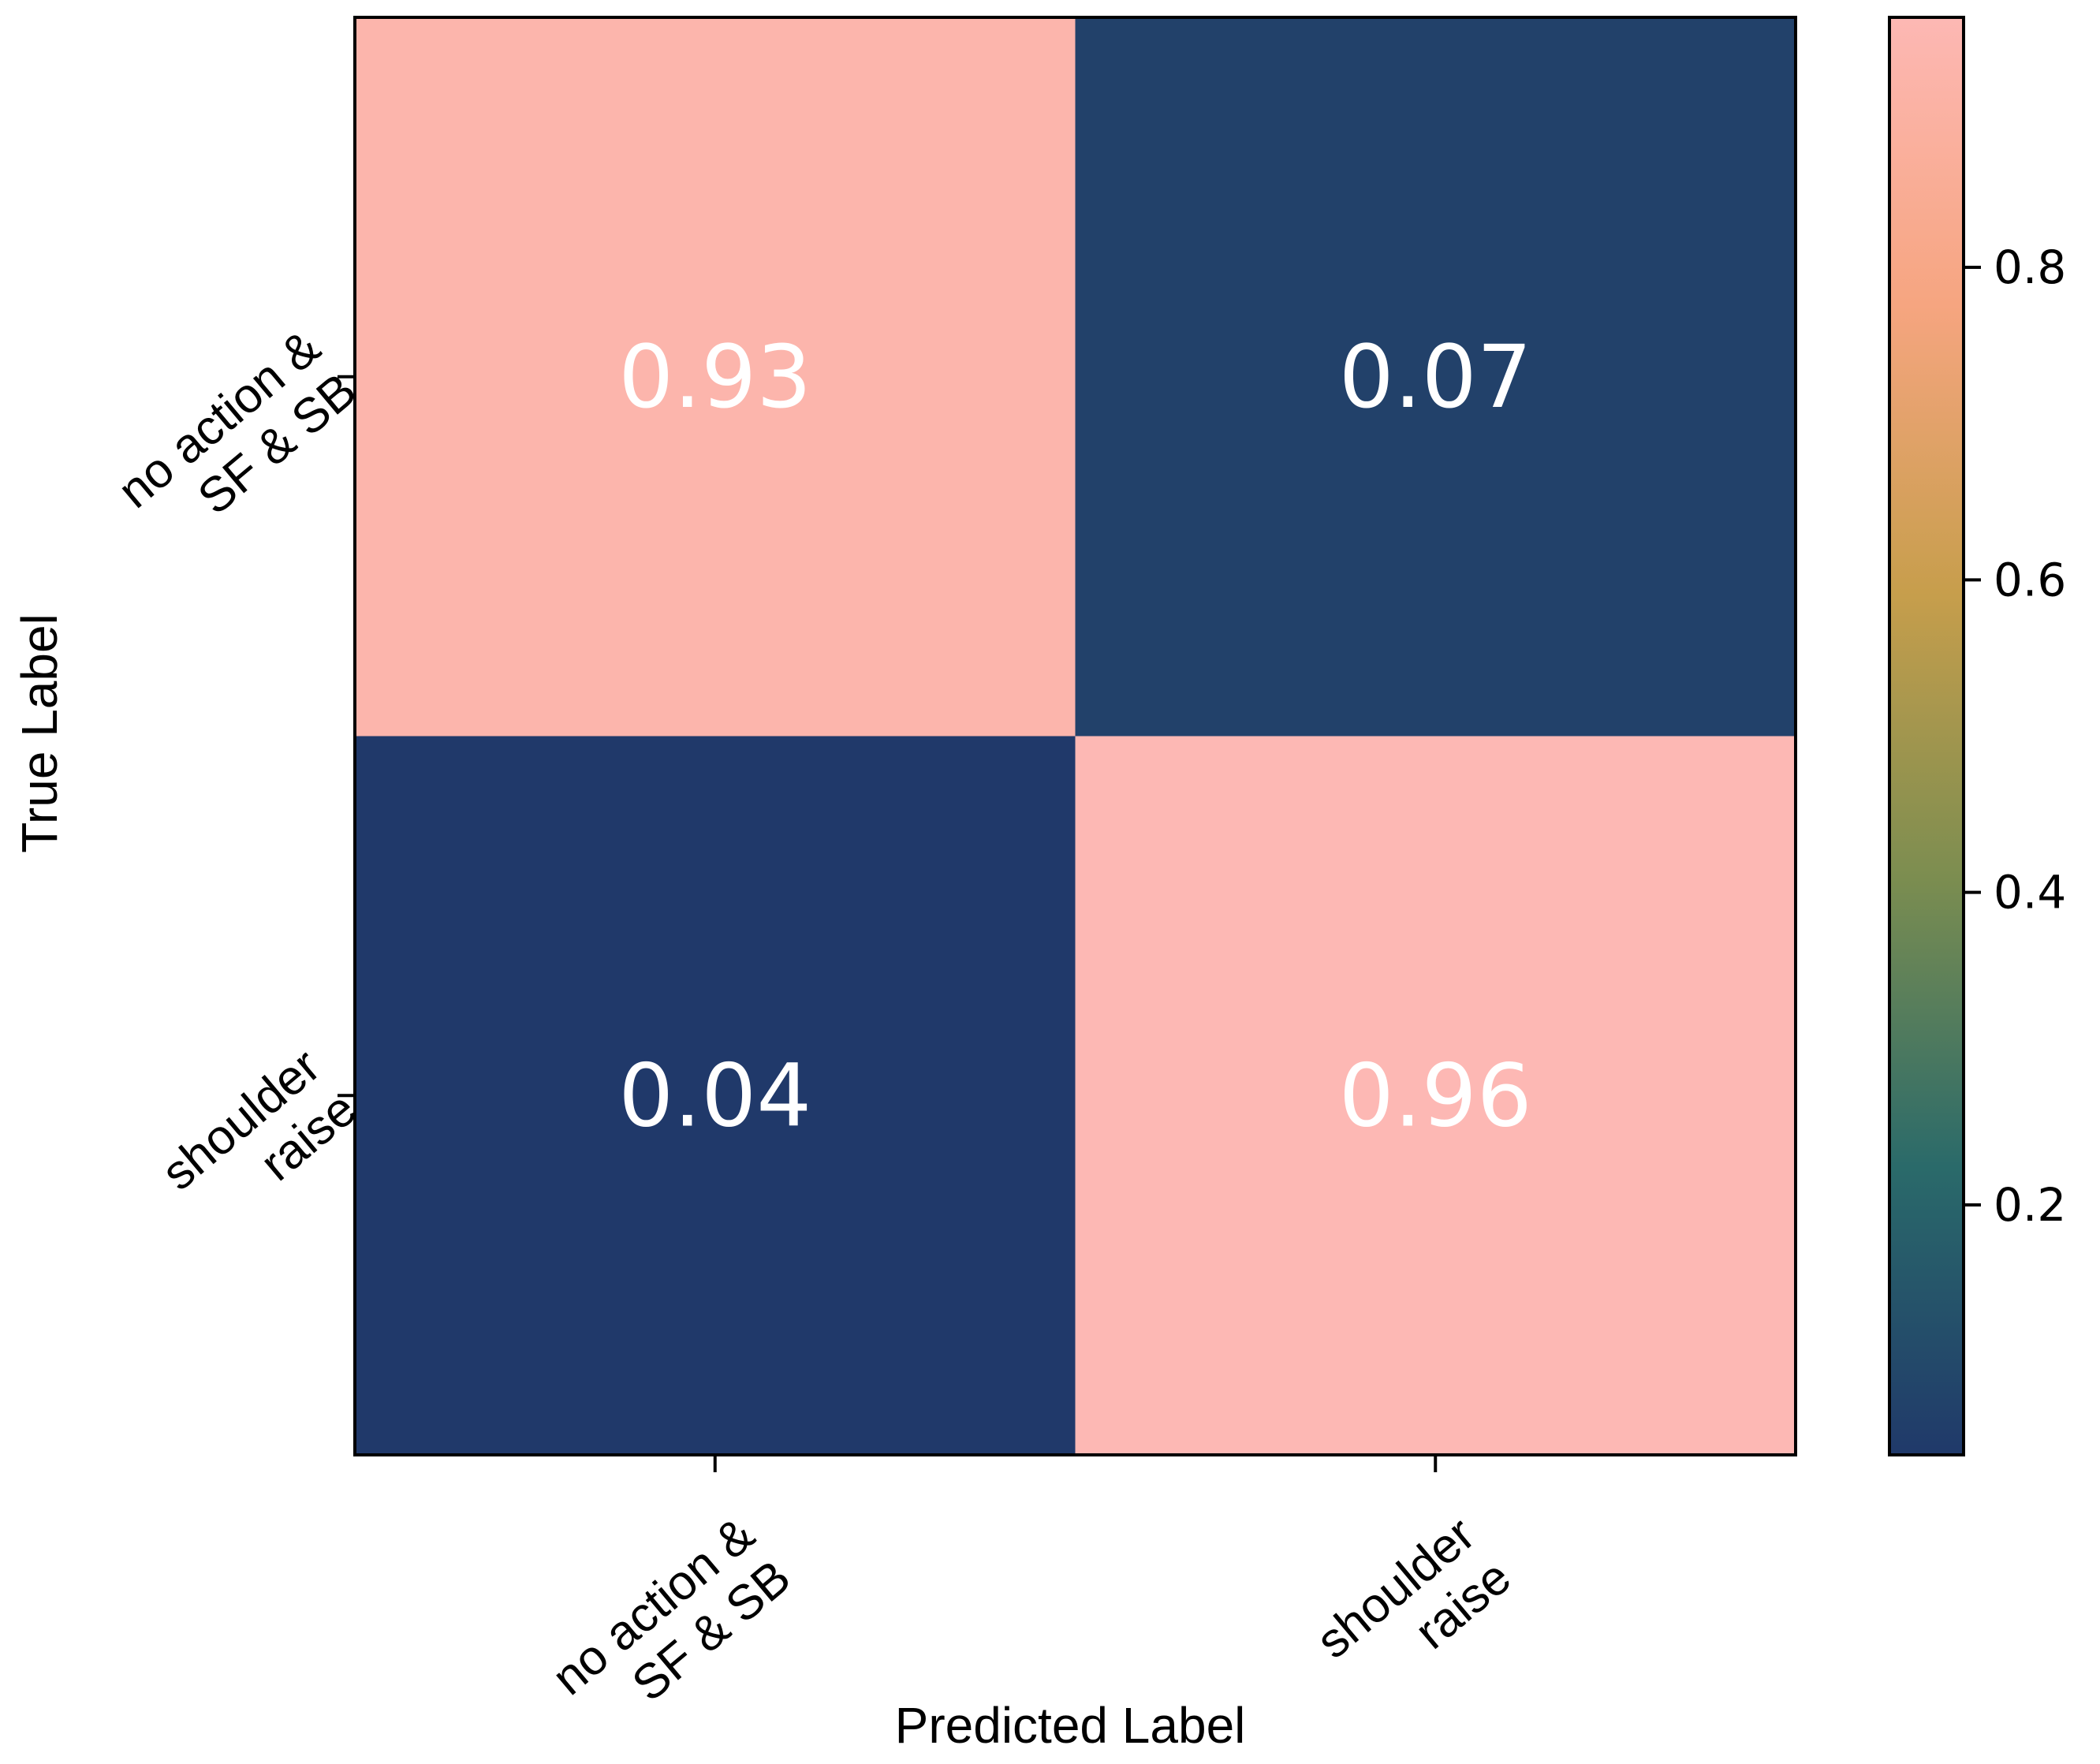 The width and height of the screenshot is (2100, 1764). I want to click on x-axis-label: Predicted Label, so click(1071, 1726).